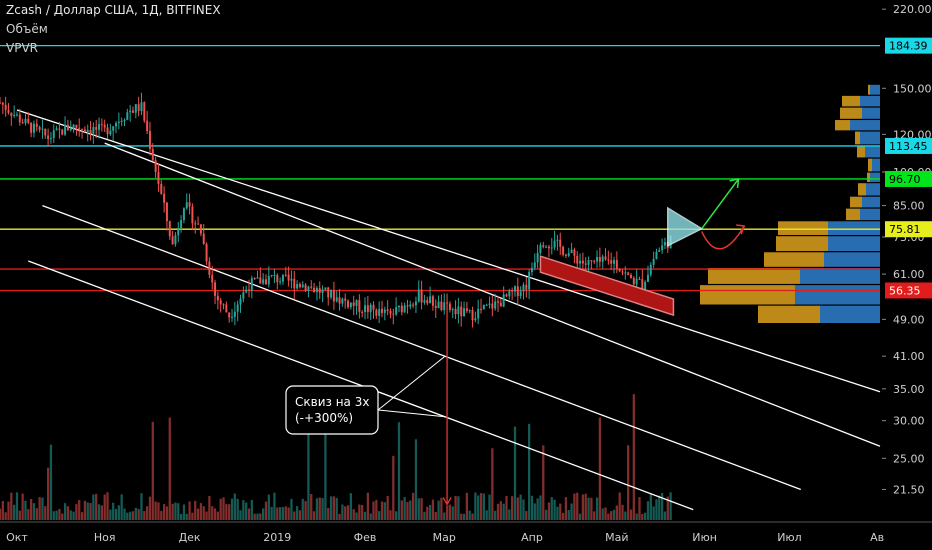  Describe the element at coordinates (851, 113) in the screenshot. I see `volume-profile-down-segment` at that location.